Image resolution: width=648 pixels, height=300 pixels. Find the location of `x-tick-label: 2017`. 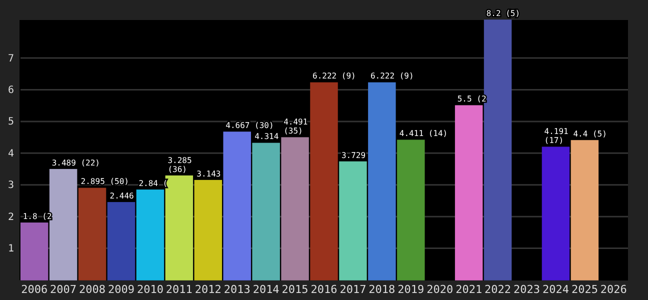

x-tick-label: 2017 is located at coordinates (353, 289).